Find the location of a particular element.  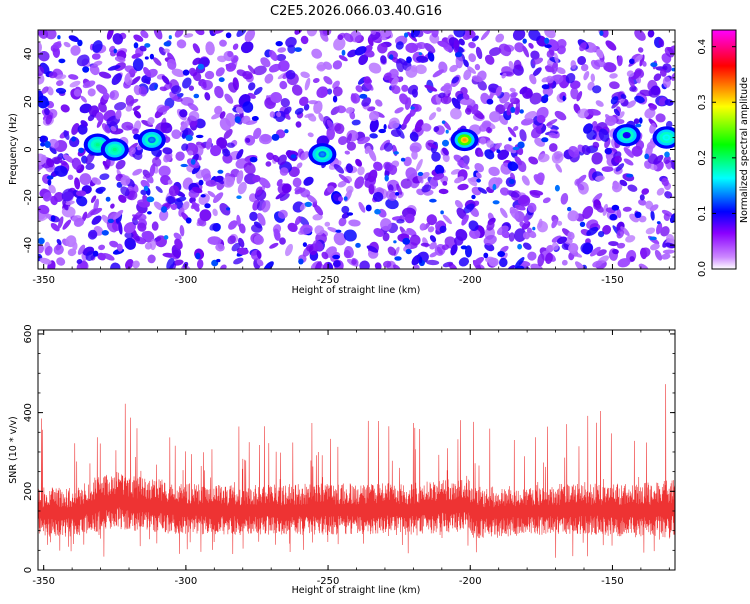

spectrogram-hotspot is located at coordinates (464, 140).